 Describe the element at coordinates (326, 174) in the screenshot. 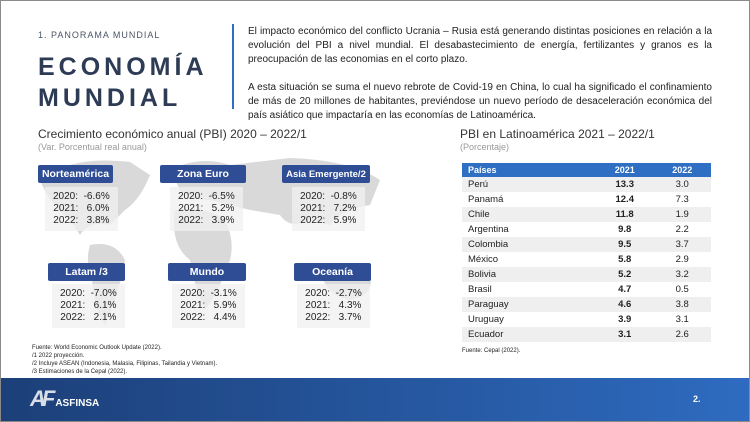

I see `region-header-asia-emergente: Asia Emergente/2` at that location.